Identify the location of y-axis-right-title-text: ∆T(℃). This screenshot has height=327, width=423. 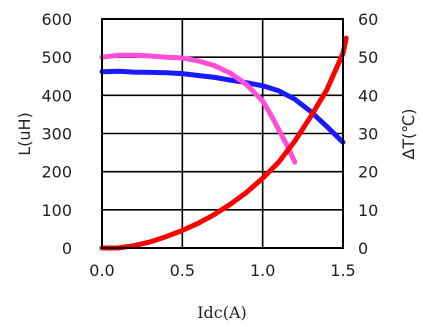
(408, 135).